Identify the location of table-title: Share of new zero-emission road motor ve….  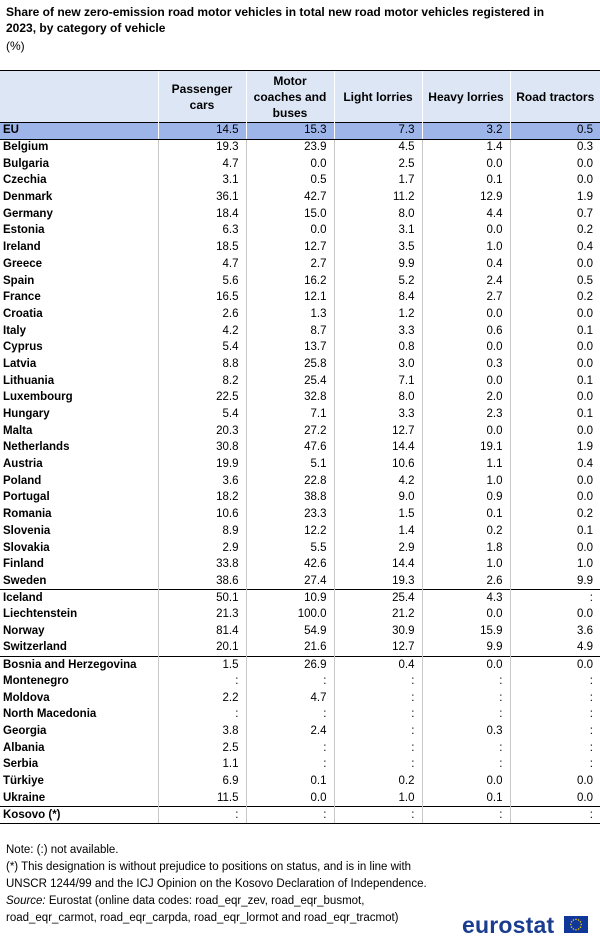
(275, 20).